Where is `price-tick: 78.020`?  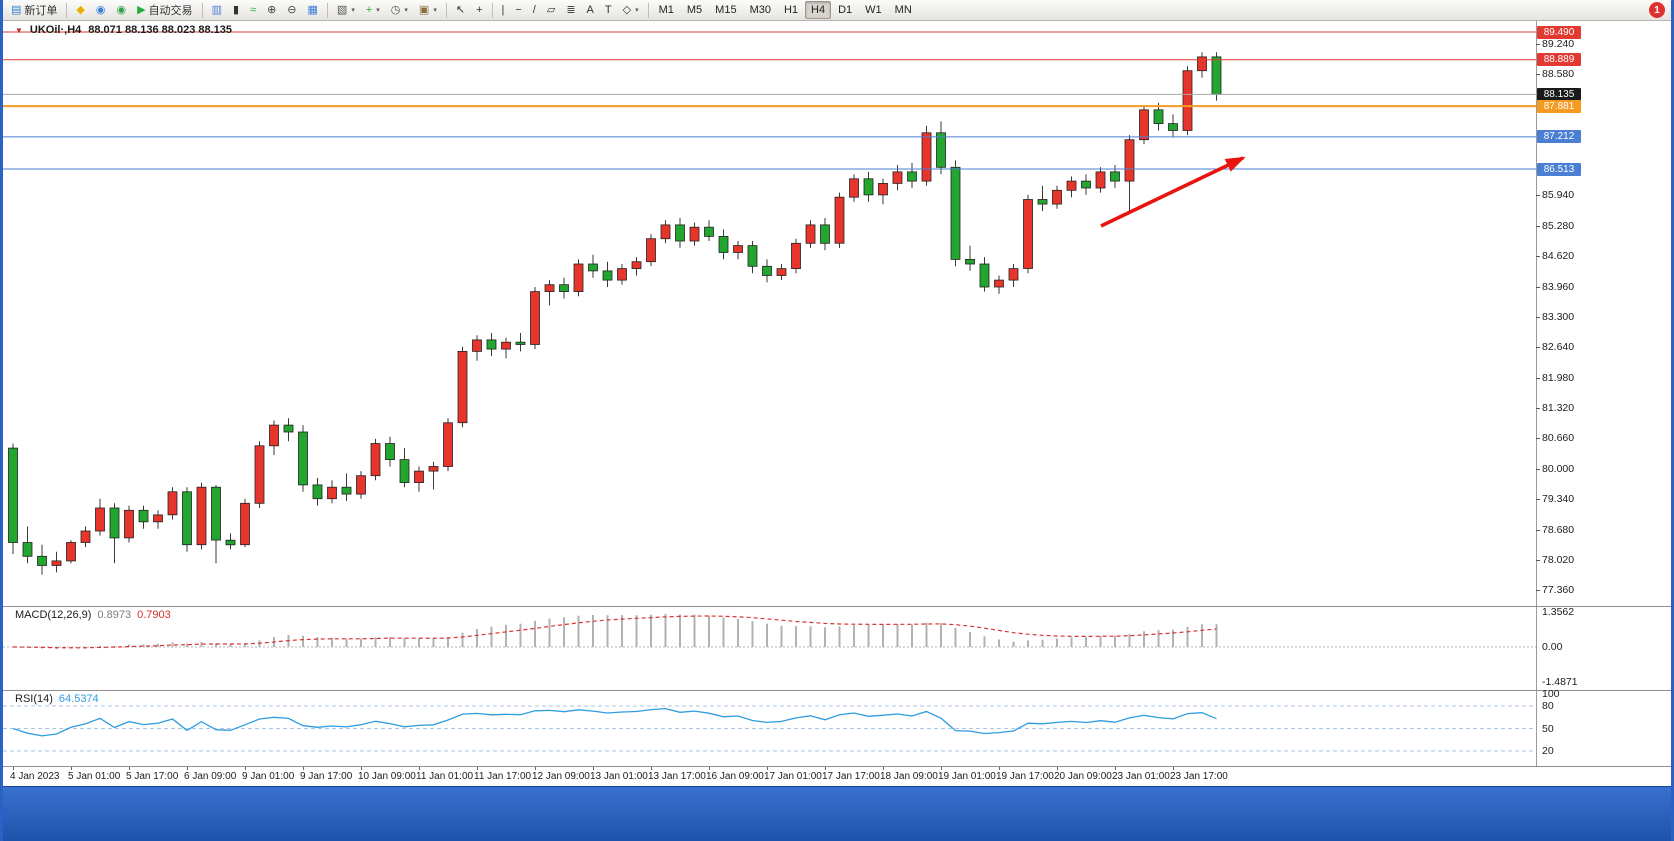 price-tick: 78.020 is located at coordinates (1555, 559).